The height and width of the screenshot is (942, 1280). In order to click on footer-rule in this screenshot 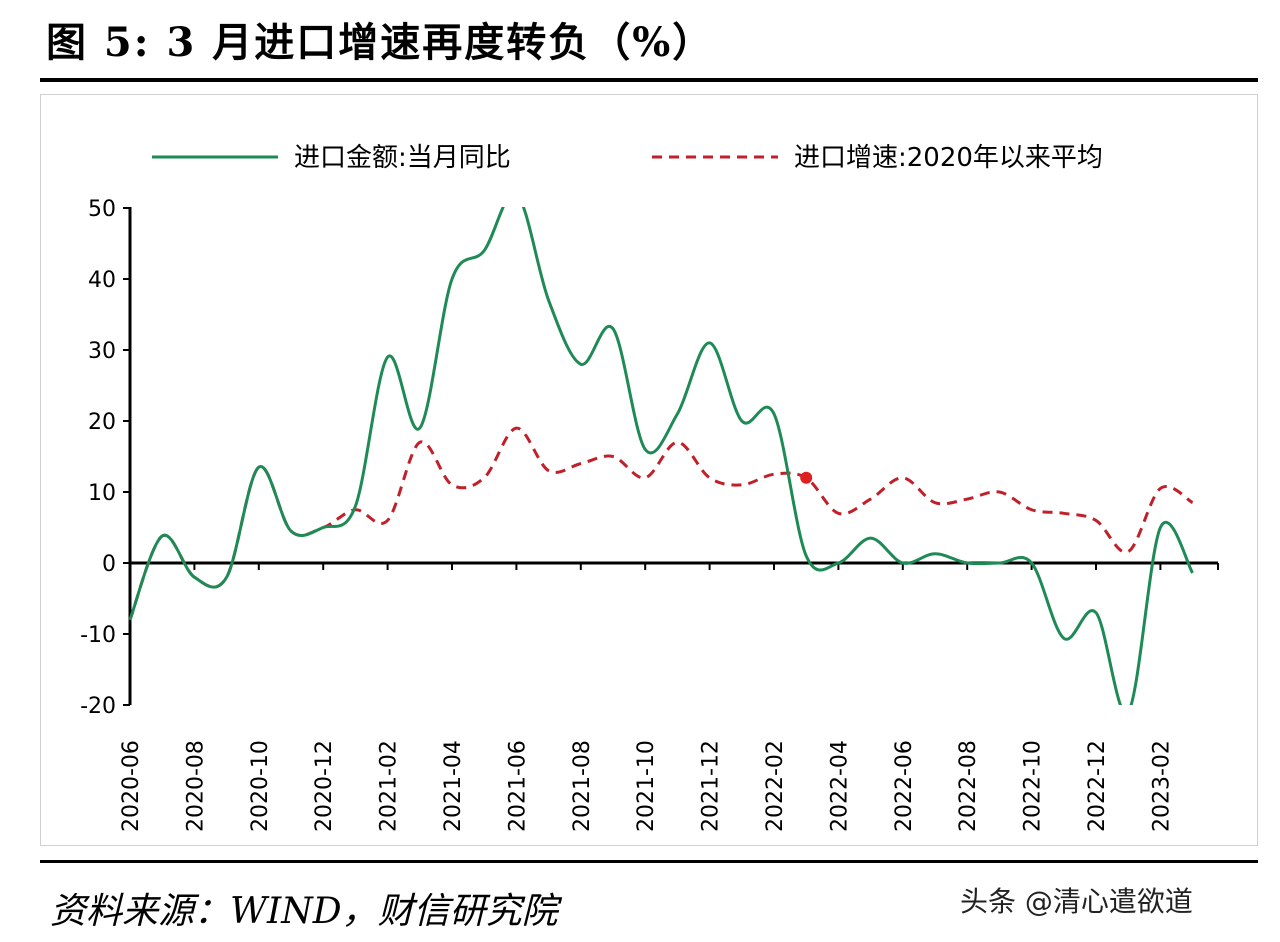, I will do `click(649, 861)`.